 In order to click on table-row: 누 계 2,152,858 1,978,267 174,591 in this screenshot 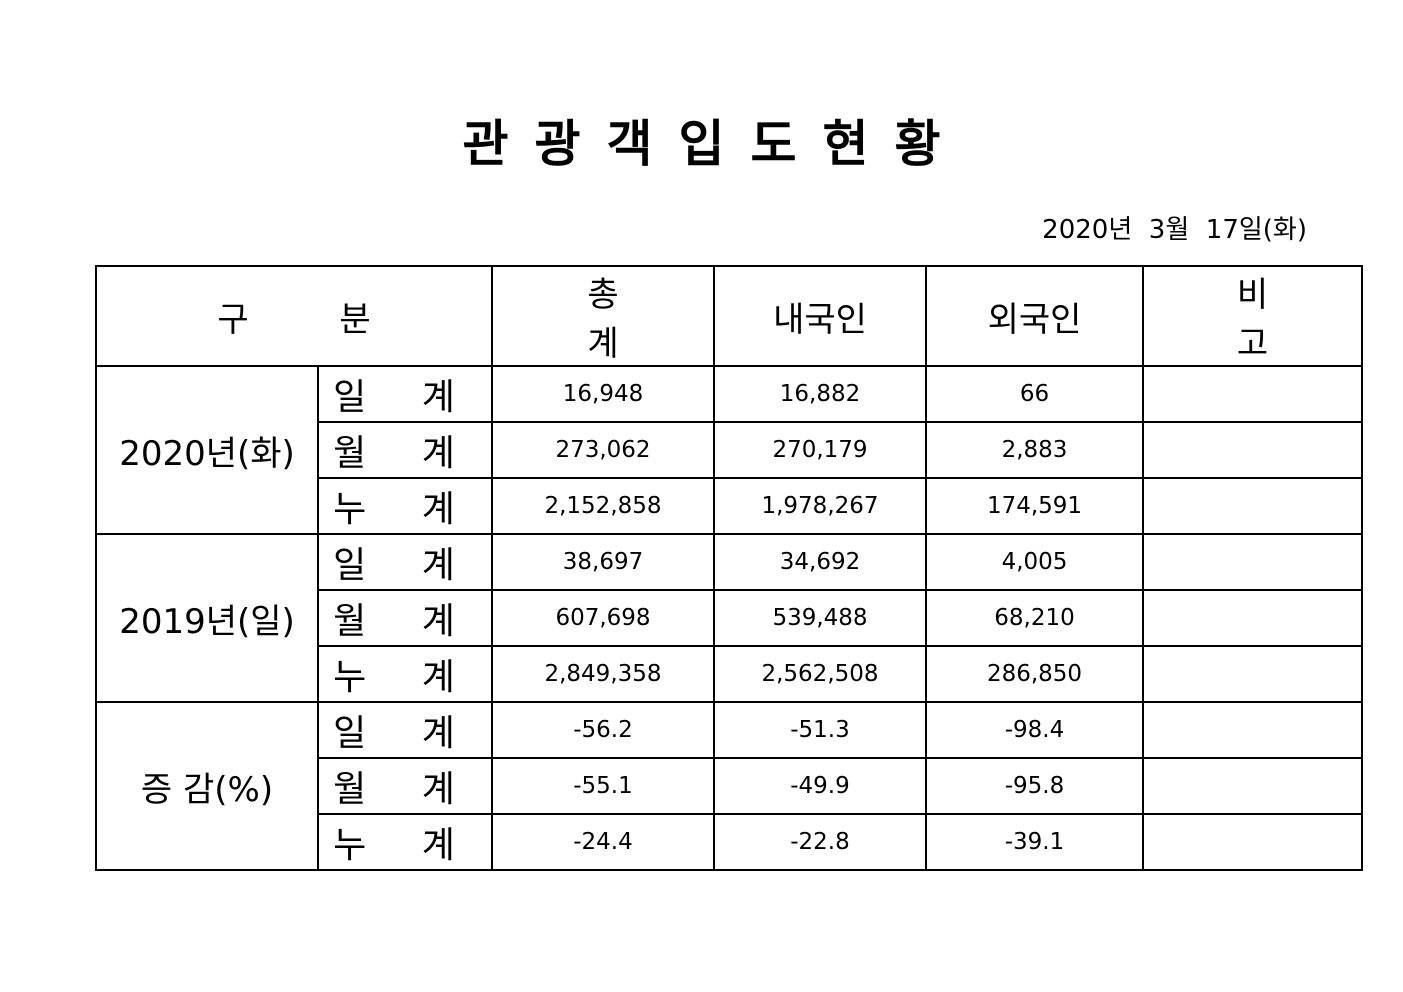, I will do `click(729, 506)`.